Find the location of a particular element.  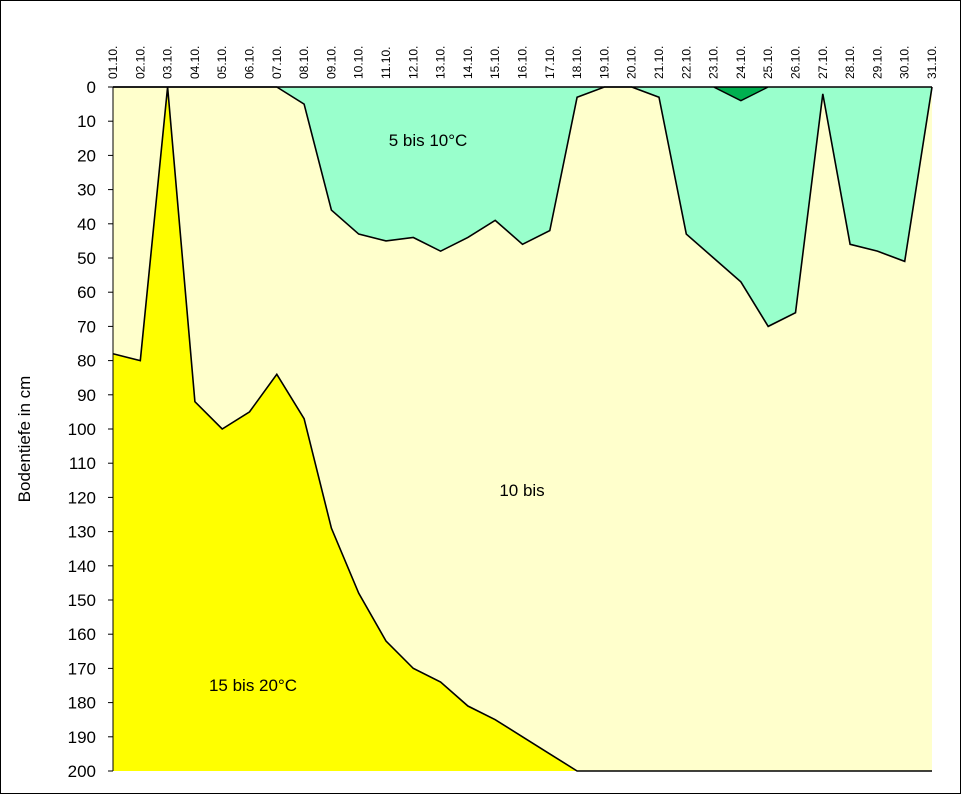

y-tick-label: 170 is located at coordinates (82, 668).